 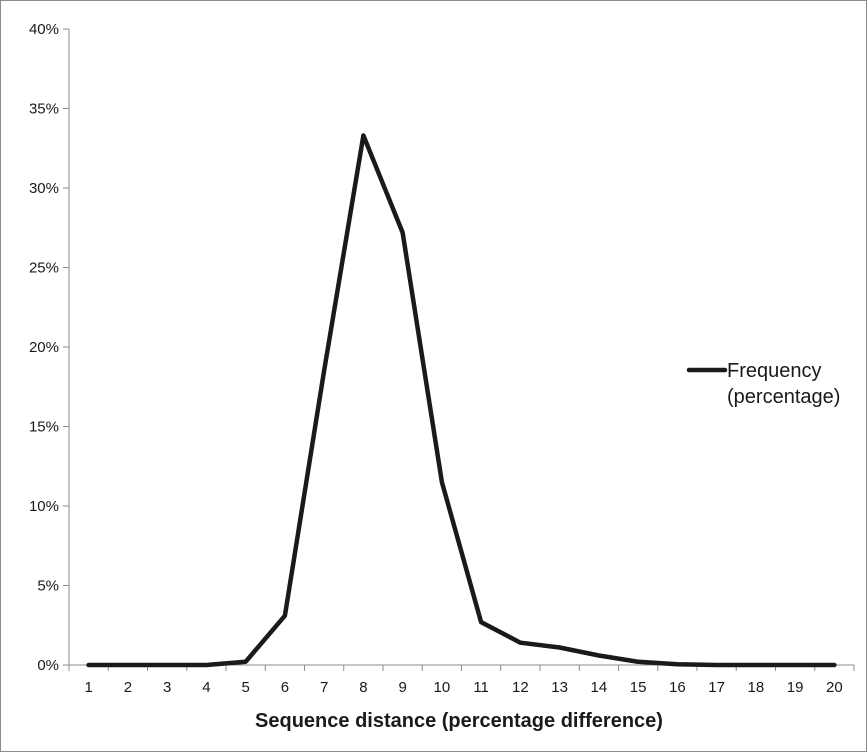 What do you see at coordinates (716, 687) in the screenshot?
I see `x-tick-label: 17` at bounding box center [716, 687].